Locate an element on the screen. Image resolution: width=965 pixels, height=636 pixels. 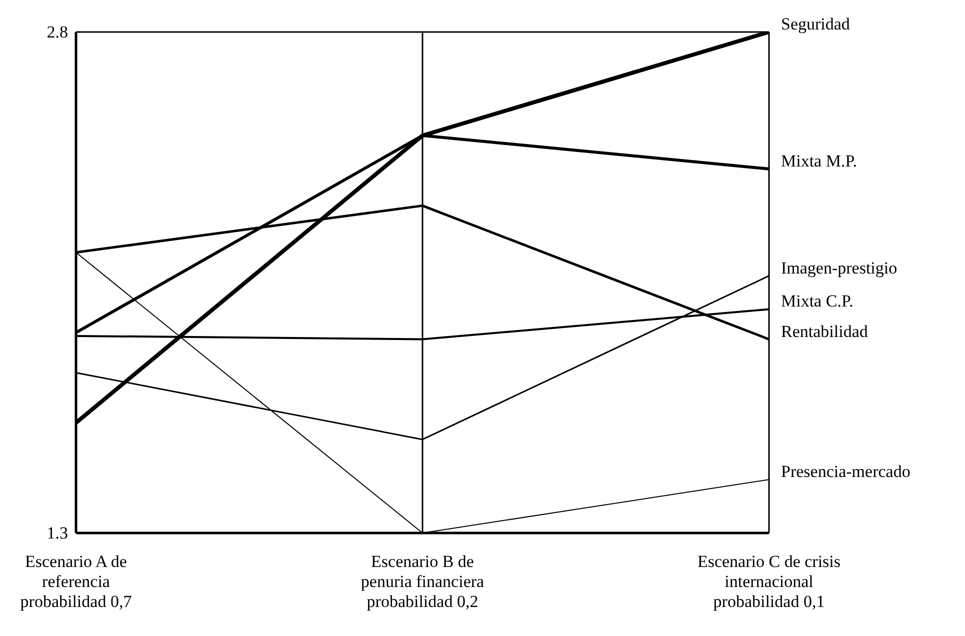
x-tick-label: Escenario A de referencia probabilidad 0,7 is located at coordinates (76, 581).